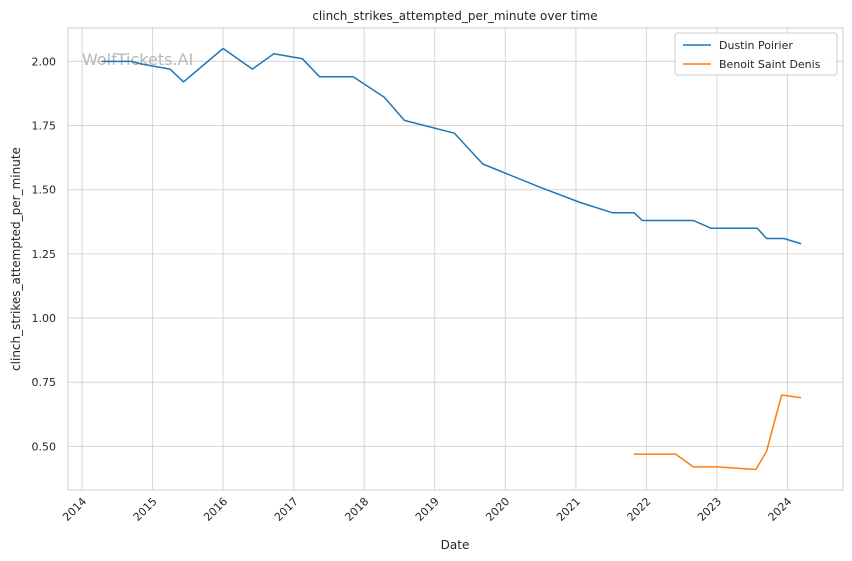  What do you see at coordinates (145, 509) in the screenshot?
I see `x-tick-label: 2015` at bounding box center [145, 509].